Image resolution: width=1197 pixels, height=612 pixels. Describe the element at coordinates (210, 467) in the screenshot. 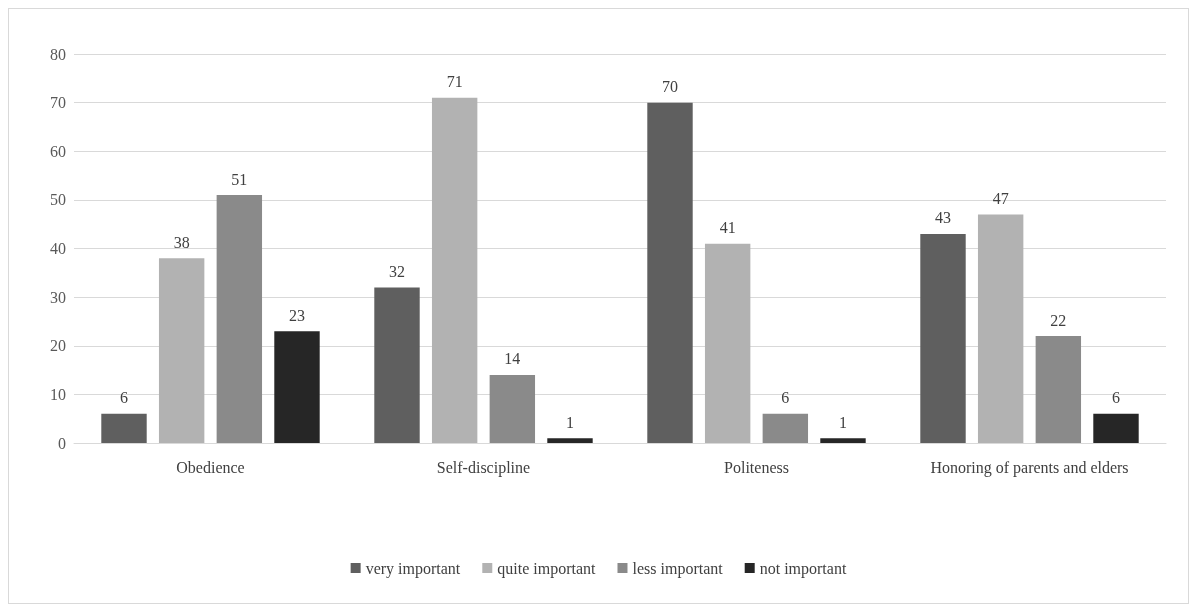

I see `x-tick-label: Obedience` at that location.